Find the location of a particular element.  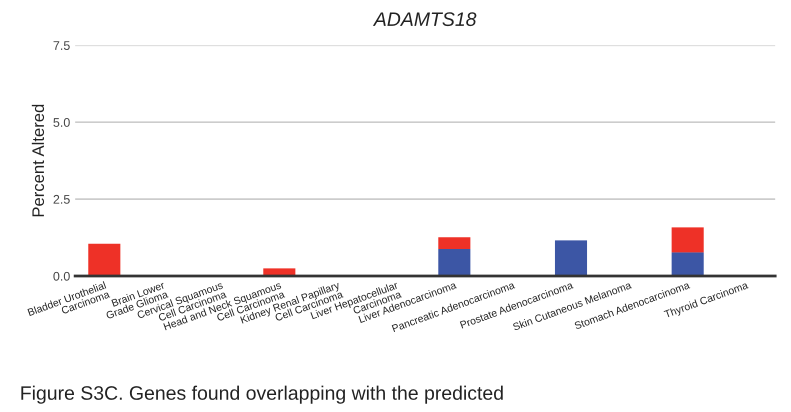

y-tick-label: 5.0 is located at coordinates (61, 122).